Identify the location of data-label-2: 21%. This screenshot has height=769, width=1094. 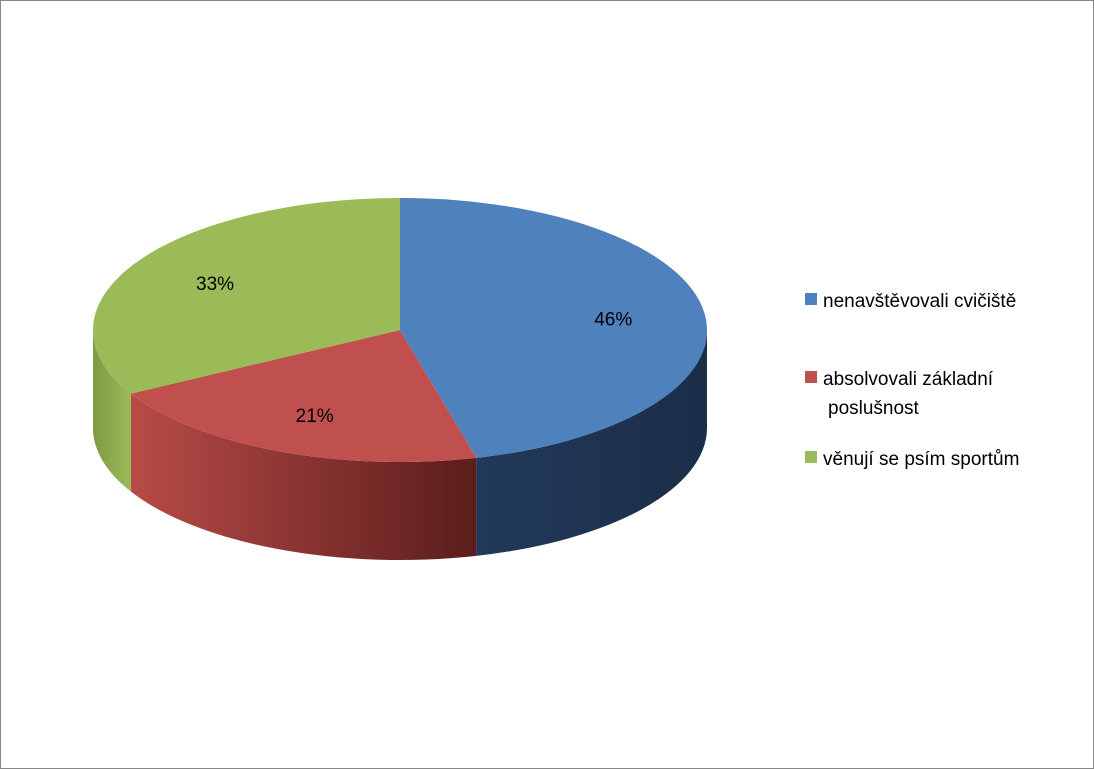
(315, 416).